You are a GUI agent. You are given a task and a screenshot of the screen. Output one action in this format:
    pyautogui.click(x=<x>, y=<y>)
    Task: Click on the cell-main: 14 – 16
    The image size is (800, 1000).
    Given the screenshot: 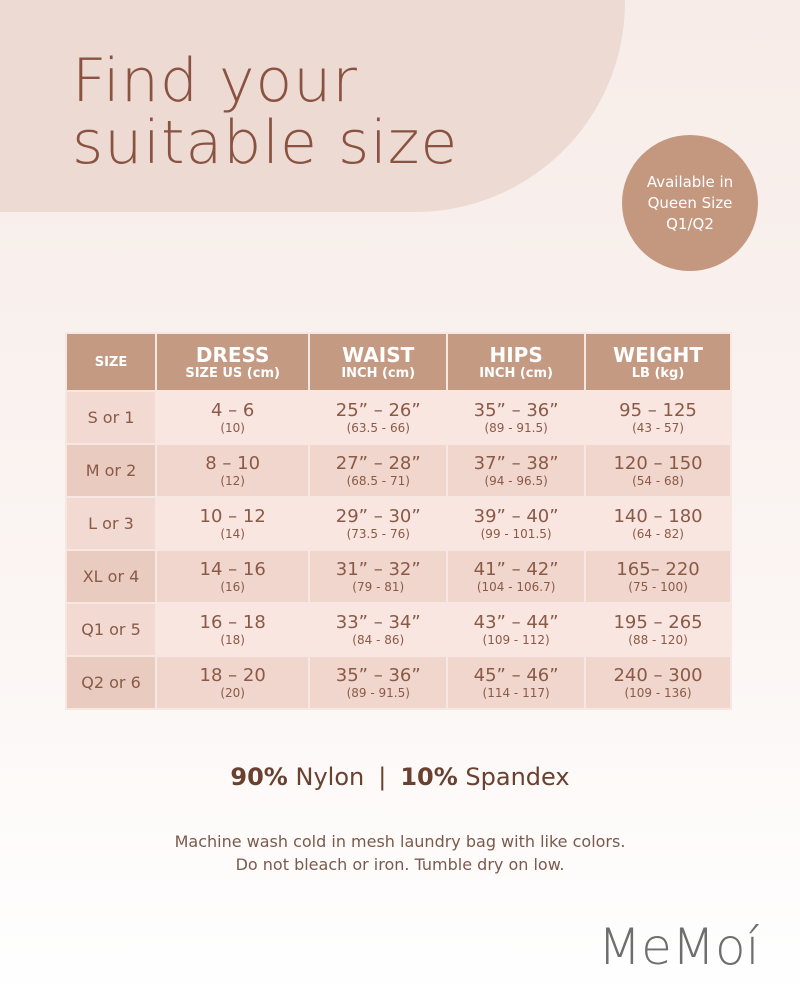 What is the action you would take?
    pyautogui.click(x=232, y=569)
    